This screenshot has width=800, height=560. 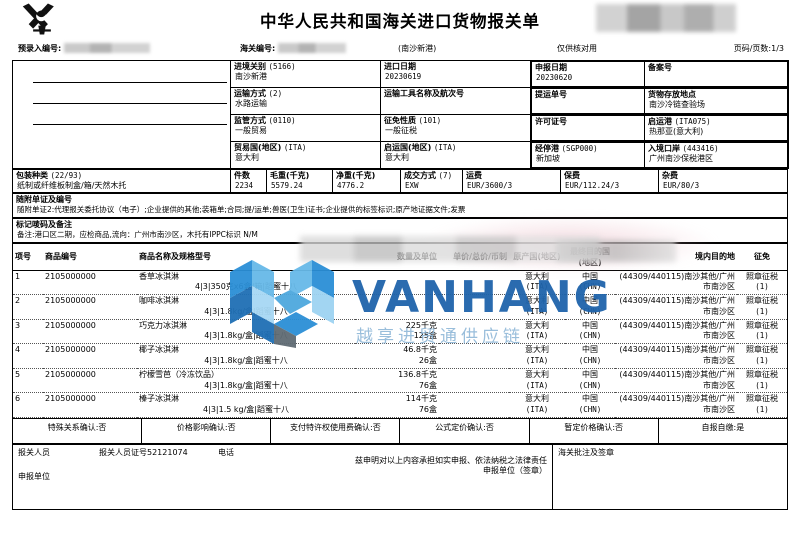 I want to click on import-date-label: 进口日期, so click(x=400, y=66).